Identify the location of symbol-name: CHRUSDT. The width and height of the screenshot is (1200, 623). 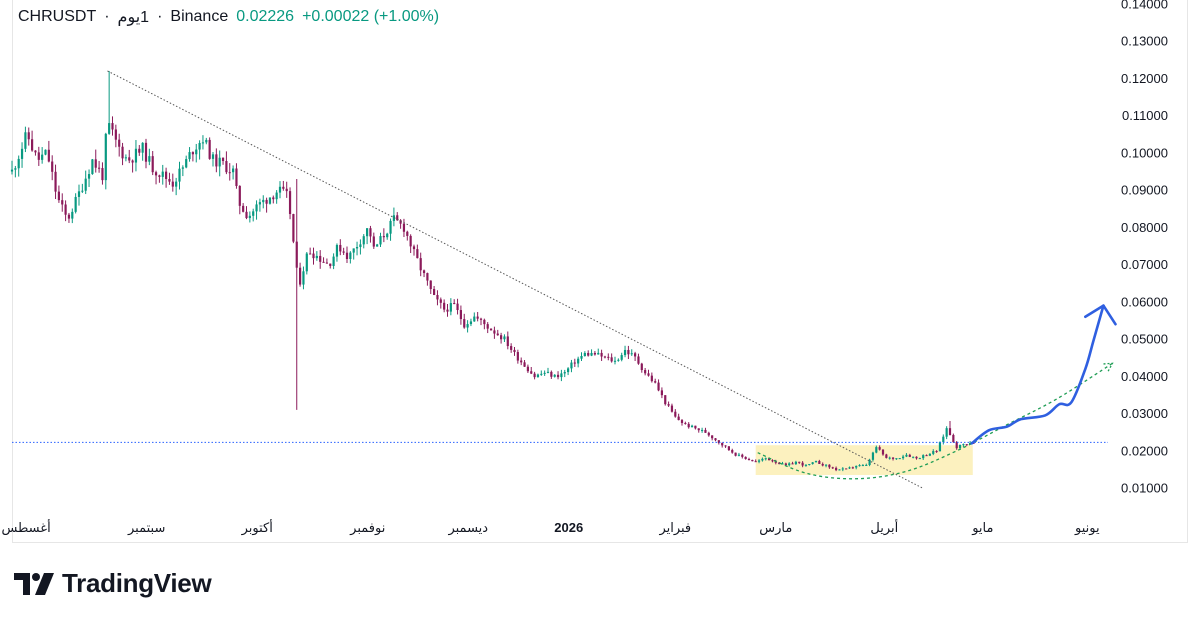
(57, 16).